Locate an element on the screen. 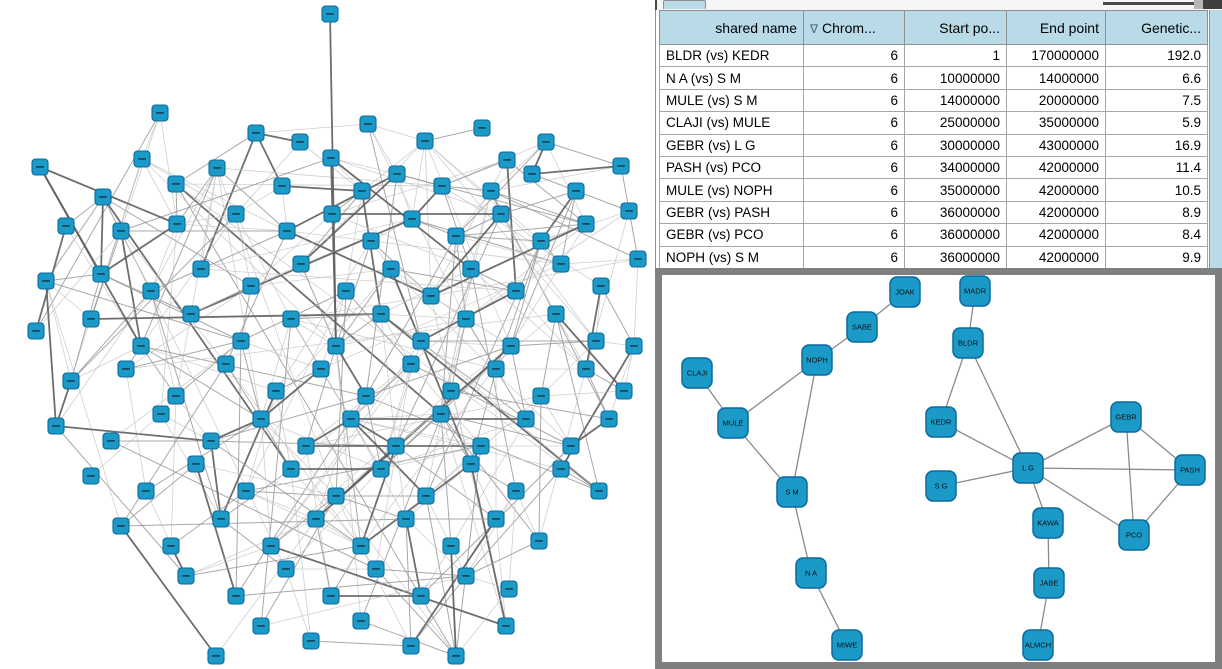 The image size is (1222, 669). table-row: GEBR (vs) PCO 6 36000000 42000000 8.4 is located at coordinates (933, 235).